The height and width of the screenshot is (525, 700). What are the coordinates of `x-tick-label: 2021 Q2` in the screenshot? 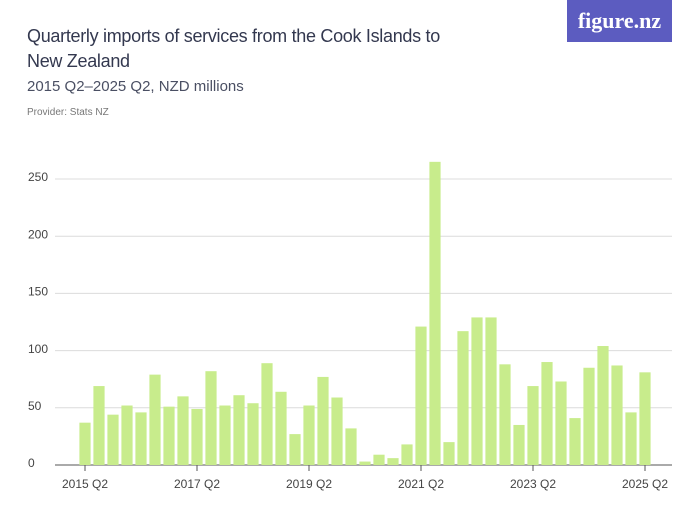 It's located at (421, 484).